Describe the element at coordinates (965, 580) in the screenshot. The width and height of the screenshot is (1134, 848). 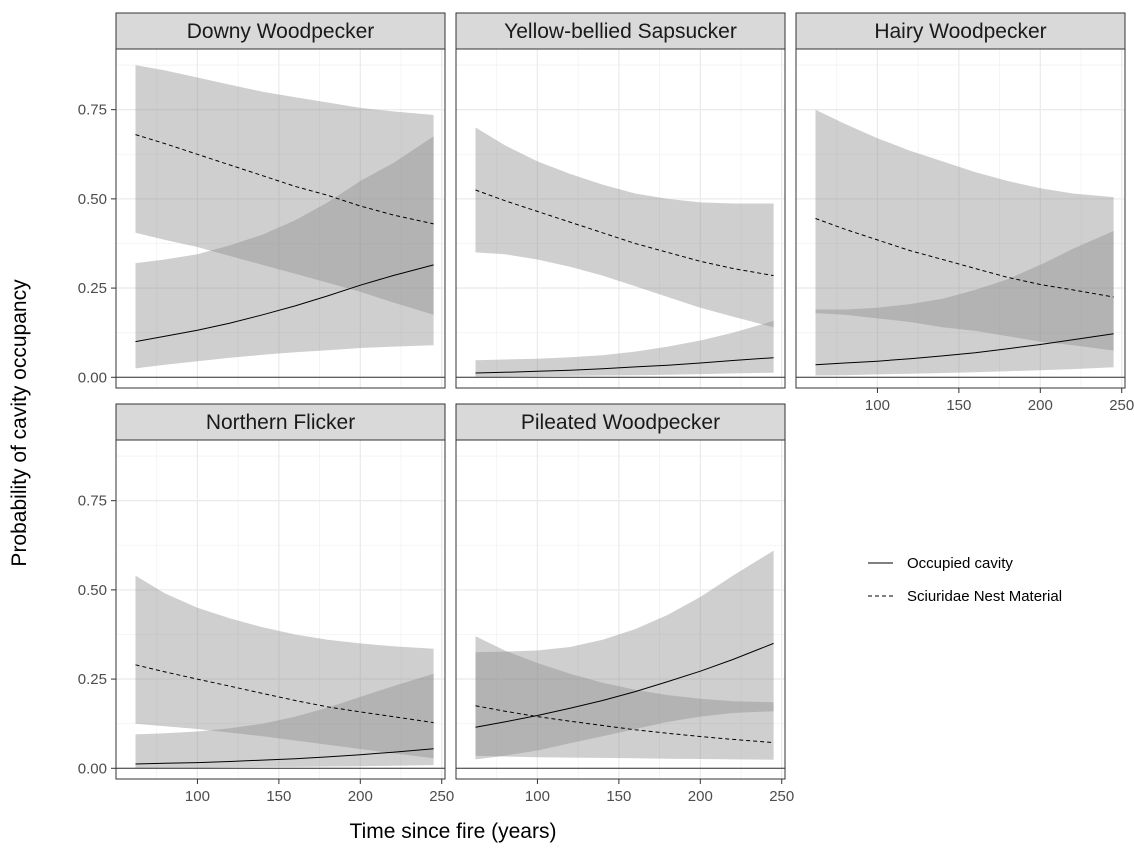
I see `legend: Occupied cavity Sciuridae Nest Material` at that location.